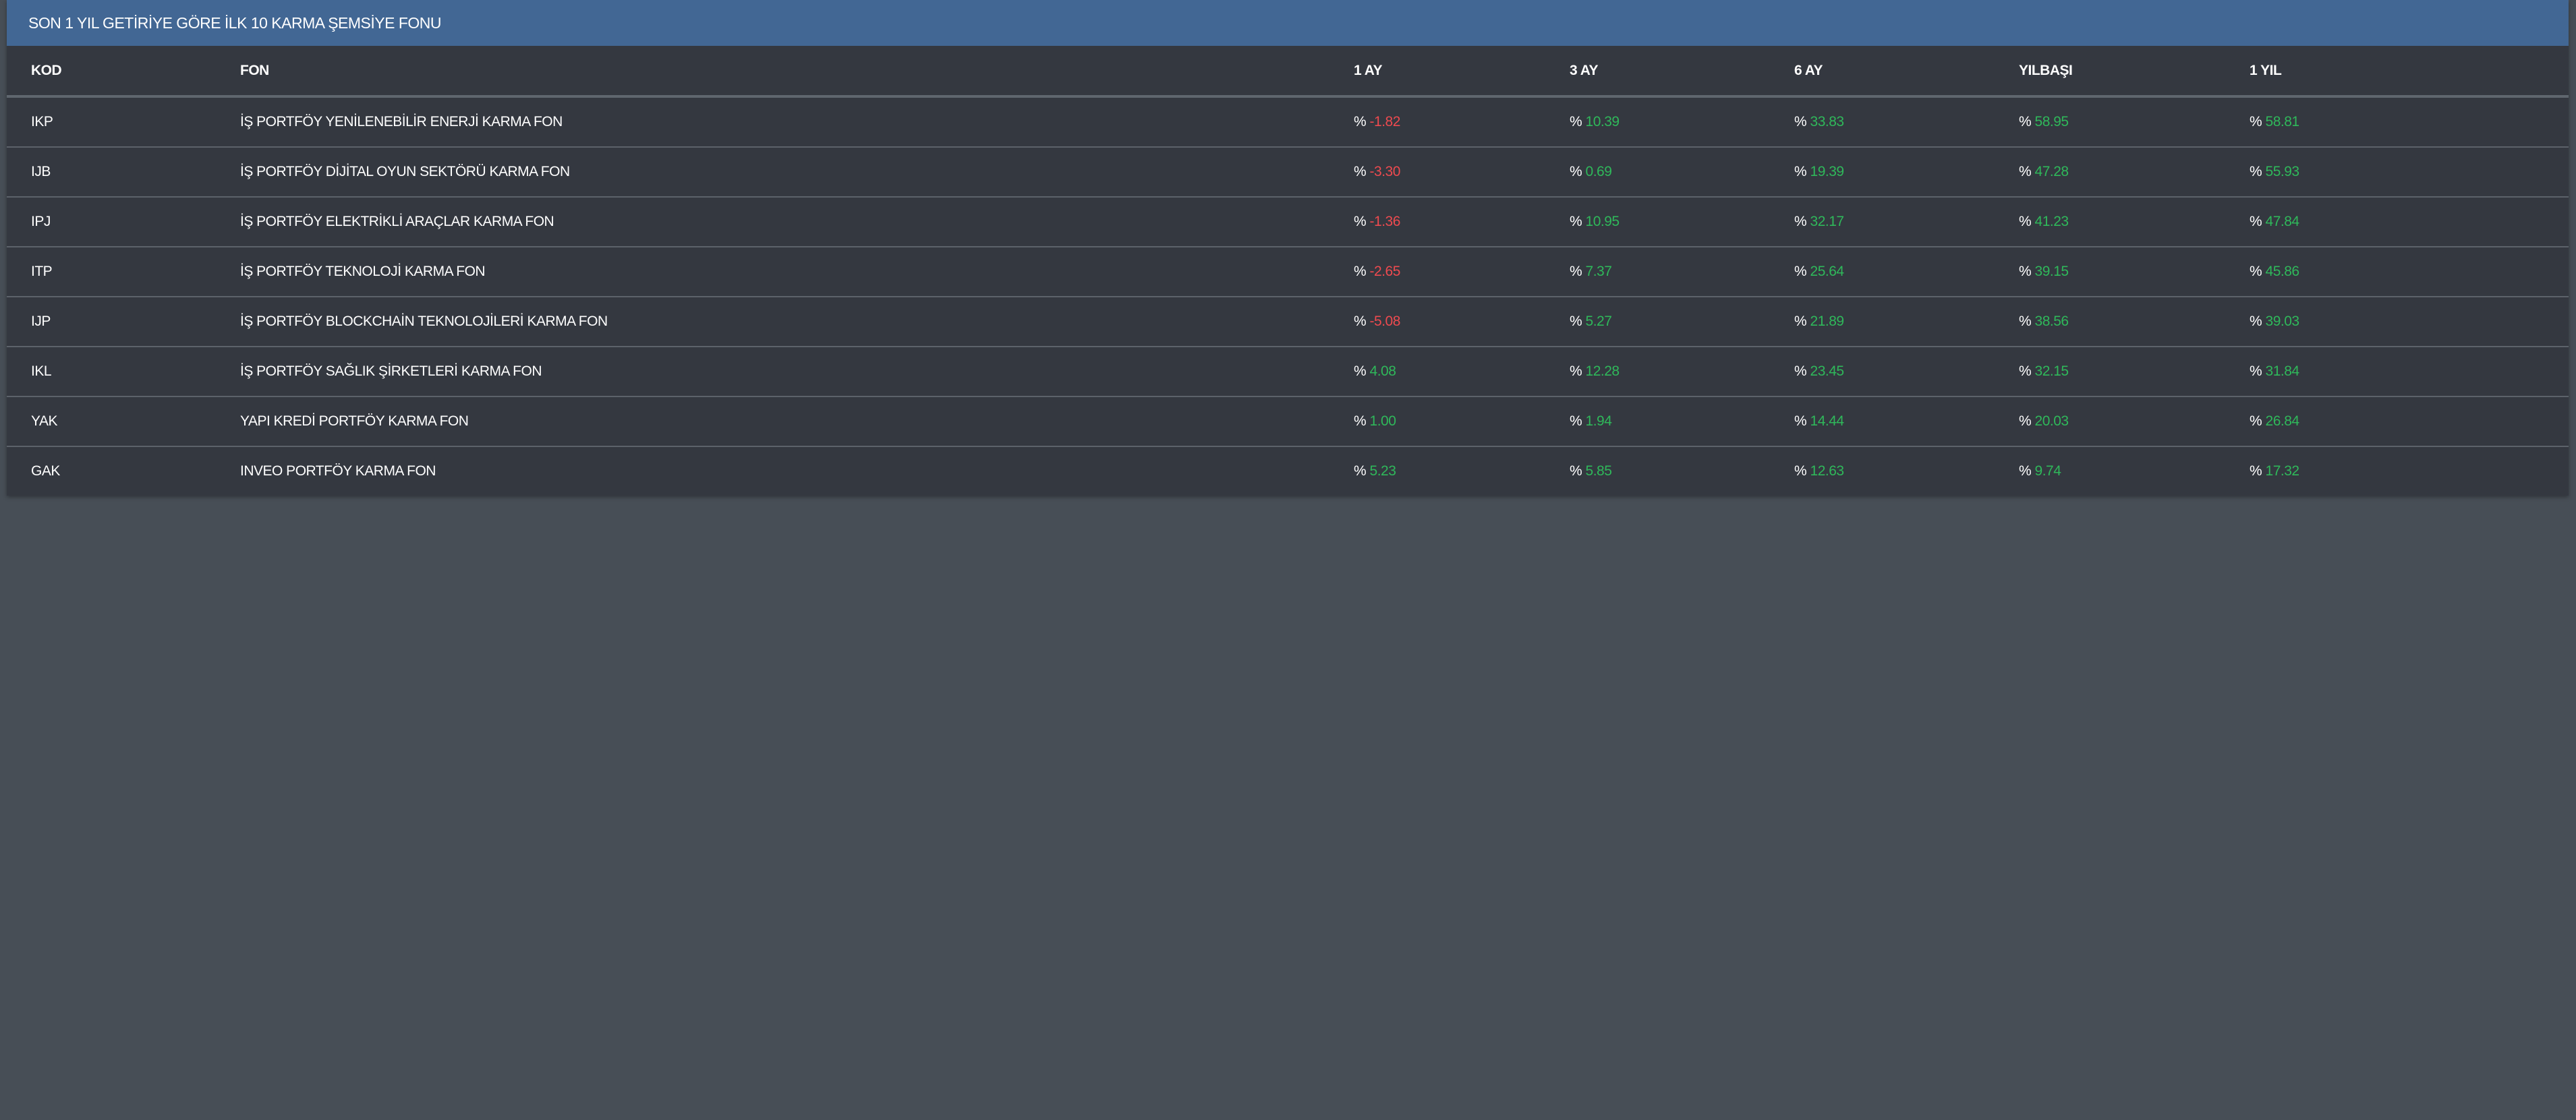  What do you see at coordinates (1598, 171) in the screenshot?
I see `return-value: 0.69` at bounding box center [1598, 171].